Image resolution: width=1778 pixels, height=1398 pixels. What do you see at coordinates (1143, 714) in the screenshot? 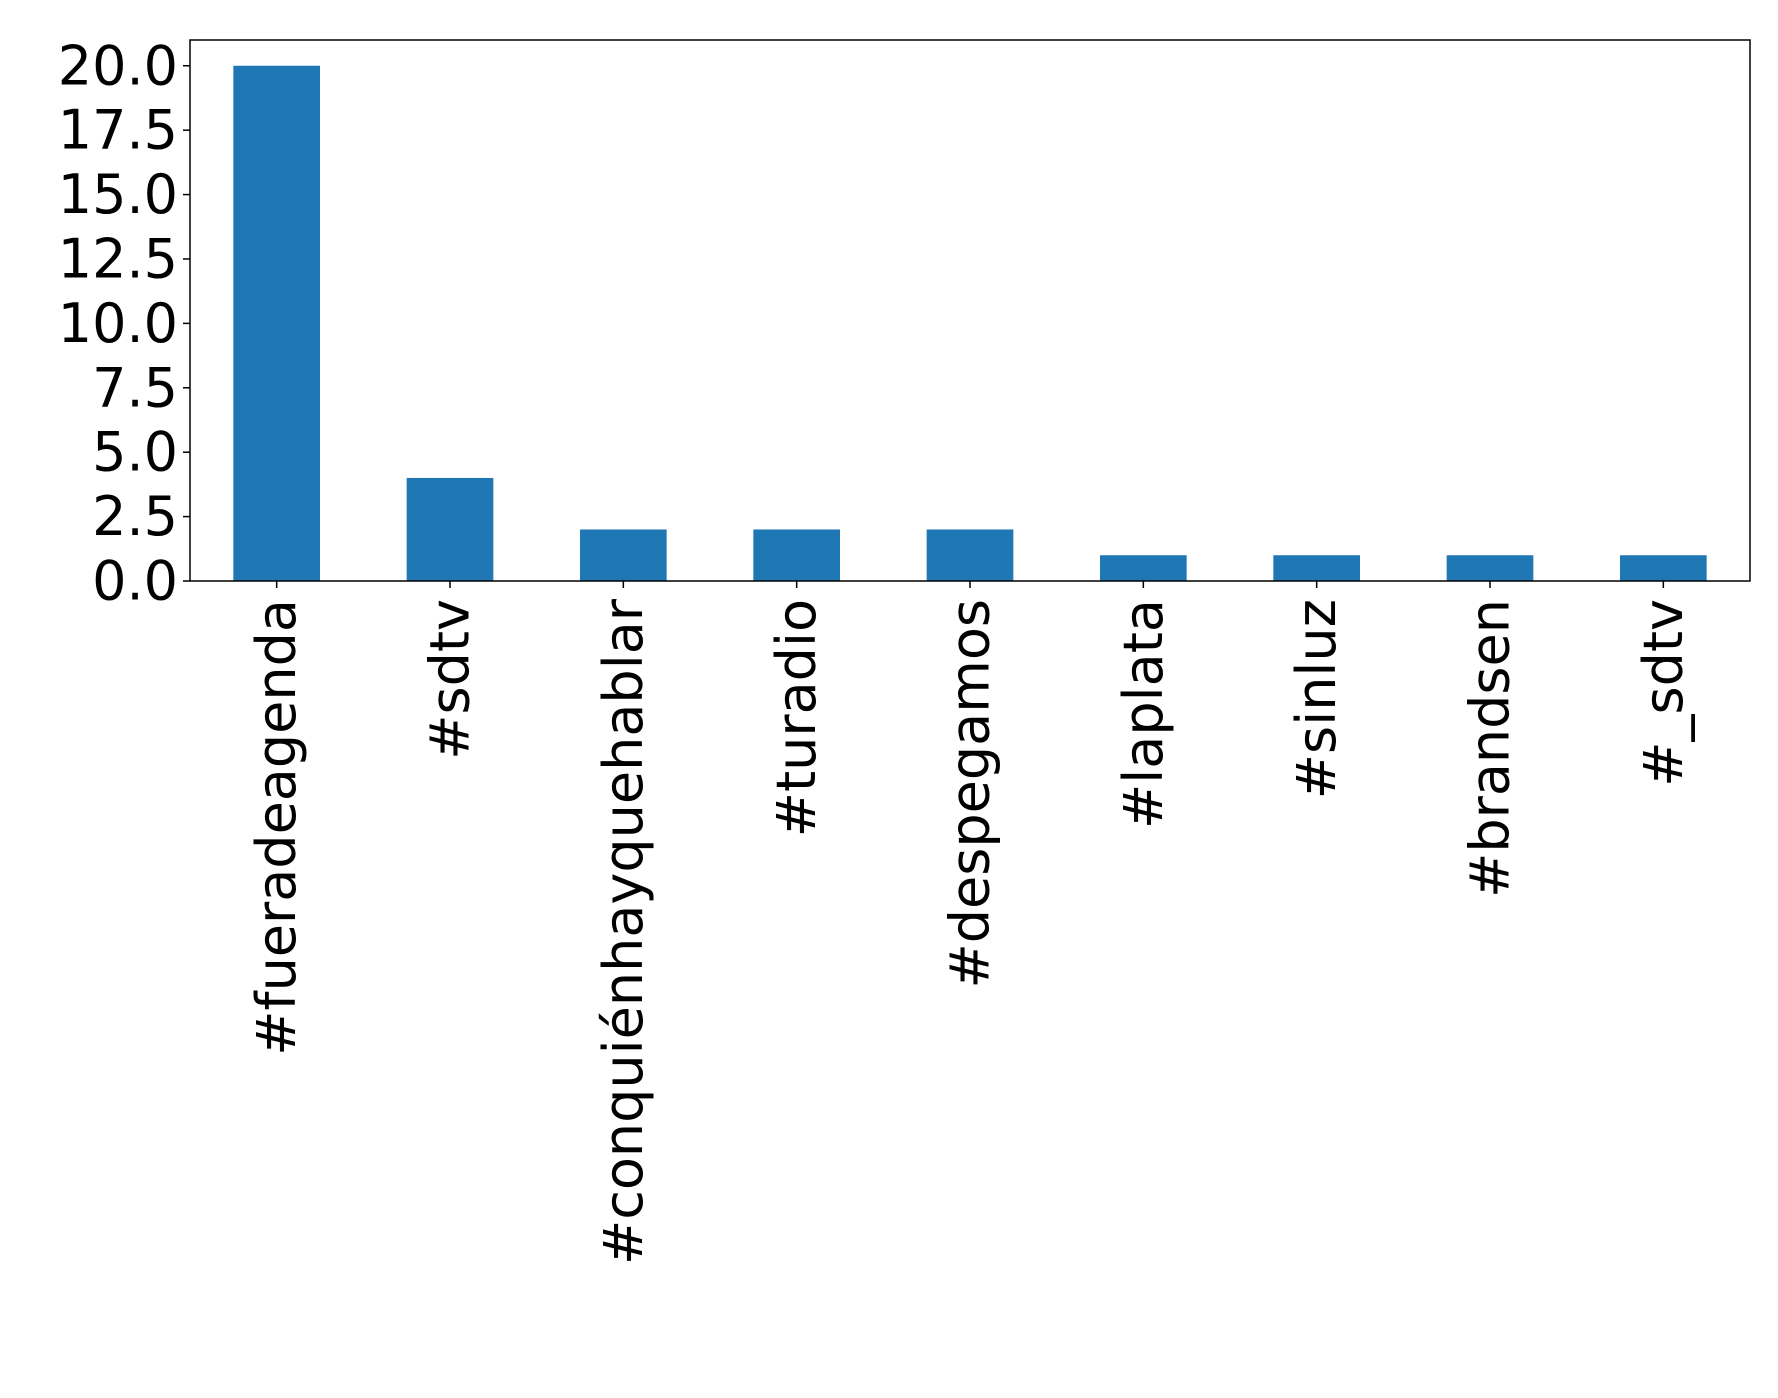
I see `x-tick-label-5: #laplata` at bounding box center [1143, 714].